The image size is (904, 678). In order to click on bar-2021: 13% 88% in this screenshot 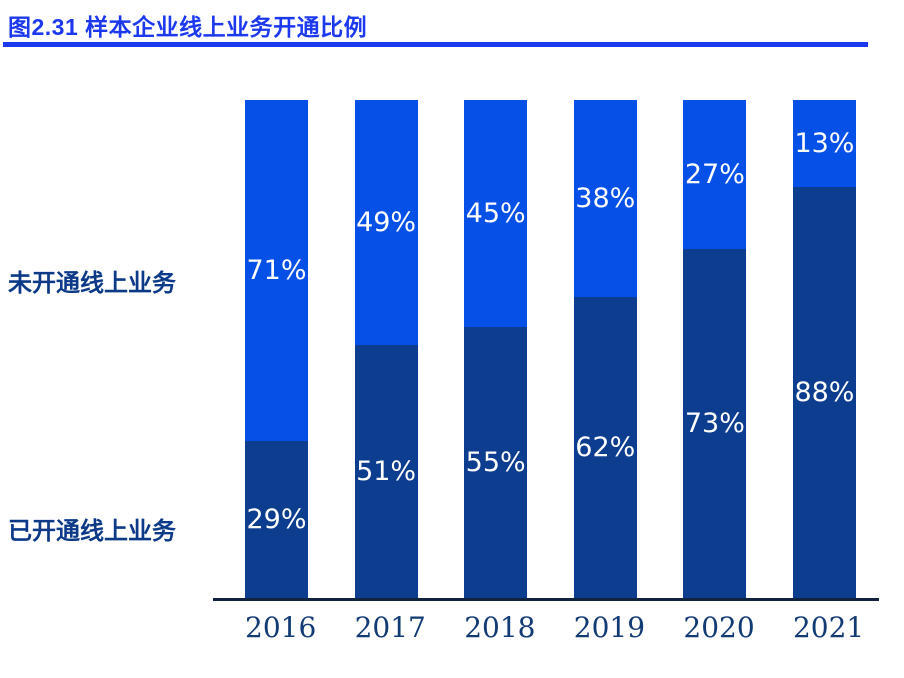, I will do `click(824, 349)`.